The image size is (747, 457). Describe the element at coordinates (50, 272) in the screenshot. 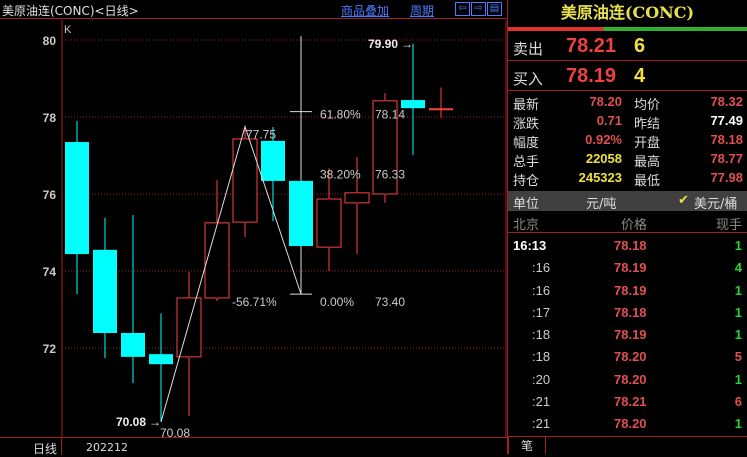

I see `y-tick-label: 74` at that location.